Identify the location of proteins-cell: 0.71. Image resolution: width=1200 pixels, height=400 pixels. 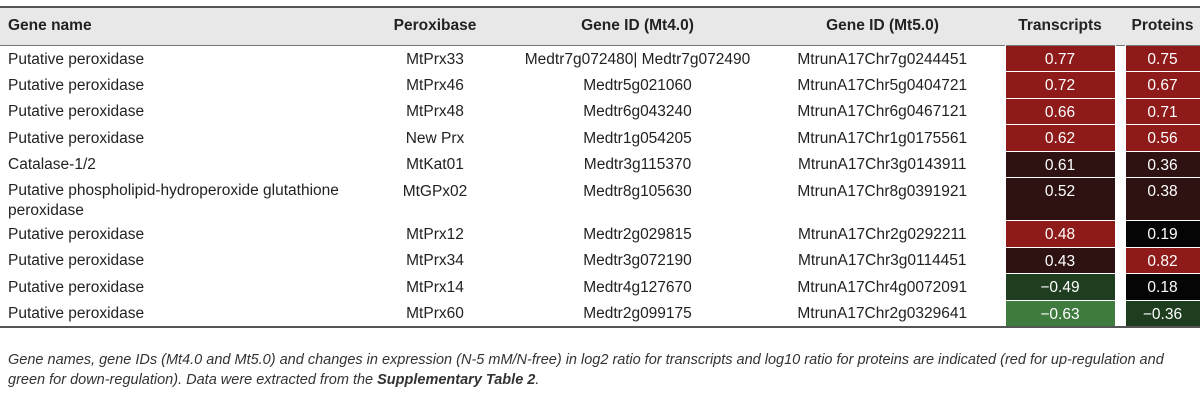
(1162, 111).